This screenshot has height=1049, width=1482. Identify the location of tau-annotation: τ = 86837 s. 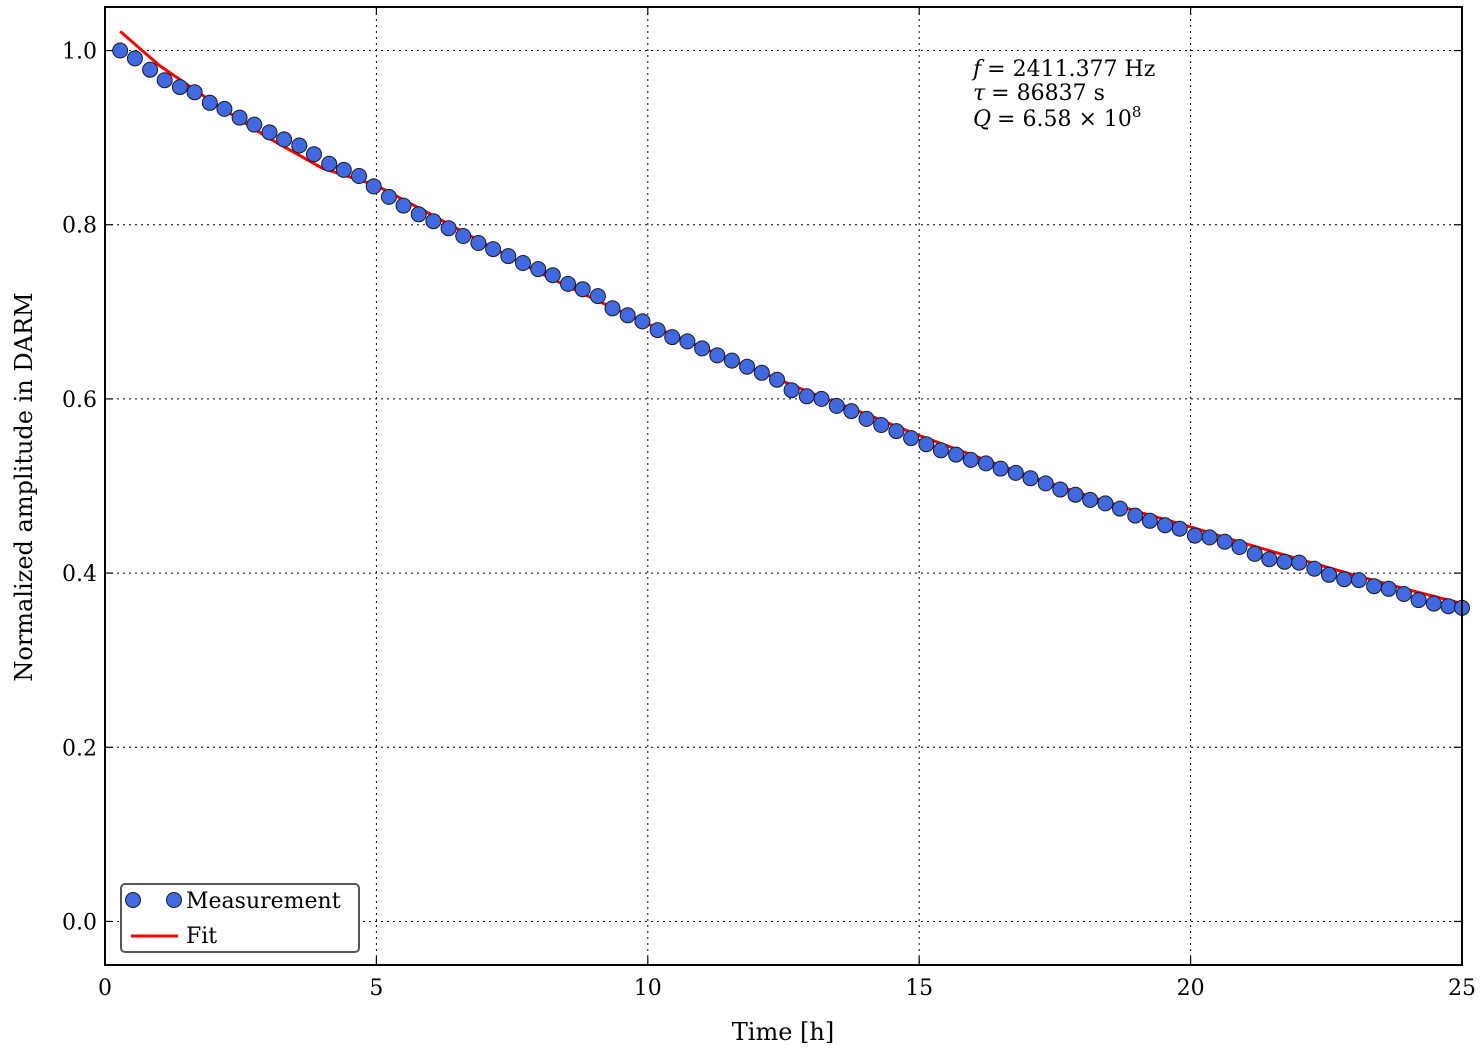
(1039, 93).